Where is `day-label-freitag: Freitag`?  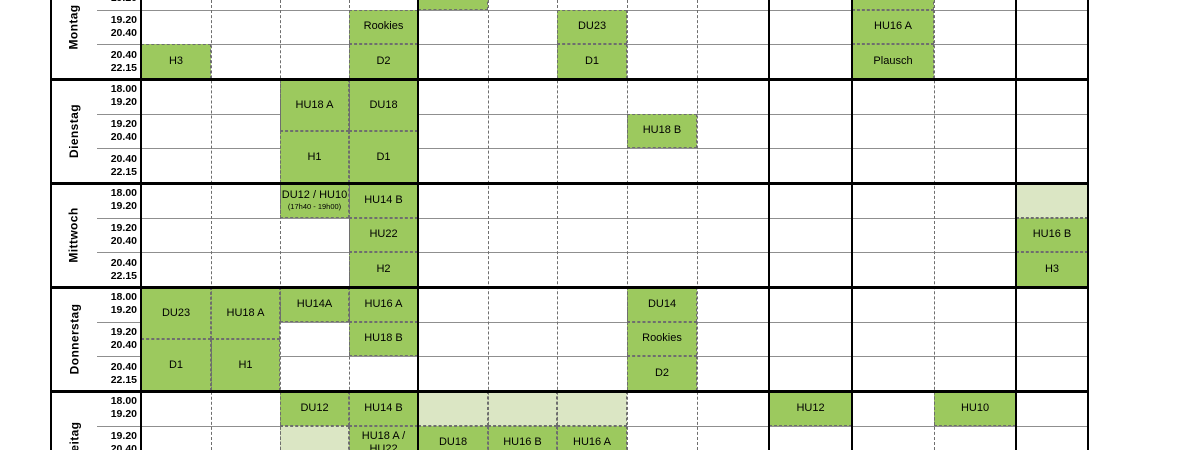
day-label-freitag: Freitag is located at coordinates (74, 420).